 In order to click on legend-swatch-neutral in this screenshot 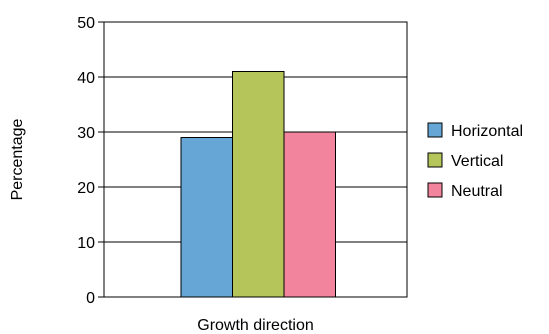, I will do `click(435, 190)`.